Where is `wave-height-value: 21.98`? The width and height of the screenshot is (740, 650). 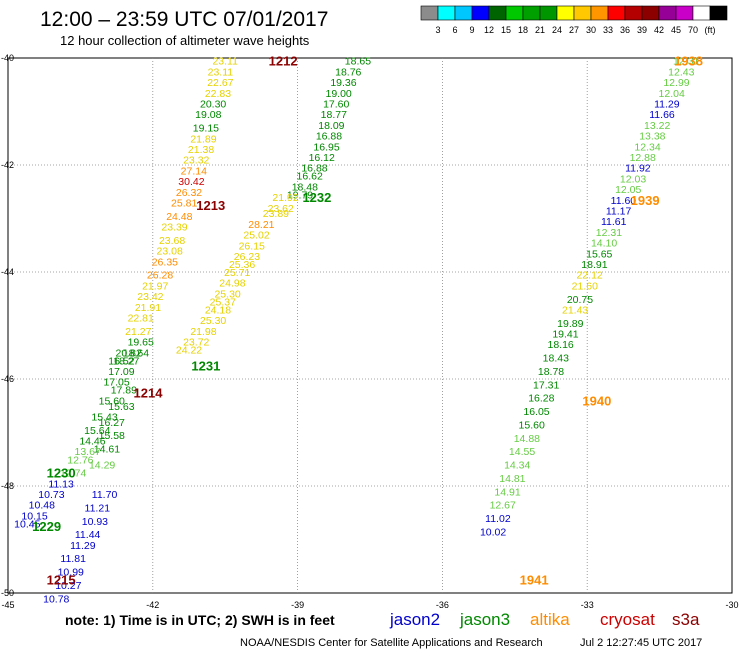 wave-height-value: 21.98 is located at coordinates (203, 332).